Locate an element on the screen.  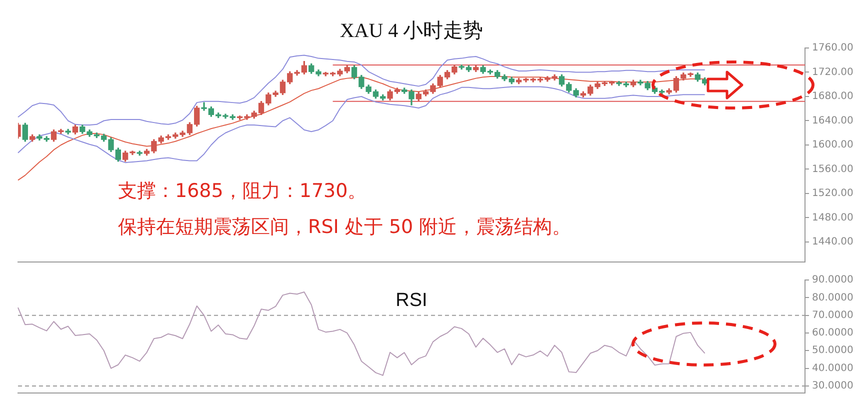
annotation: 保持在短期震荡区间，RSI 处于 50 附近，震荡结构。 is located at coordinates (345, 227).